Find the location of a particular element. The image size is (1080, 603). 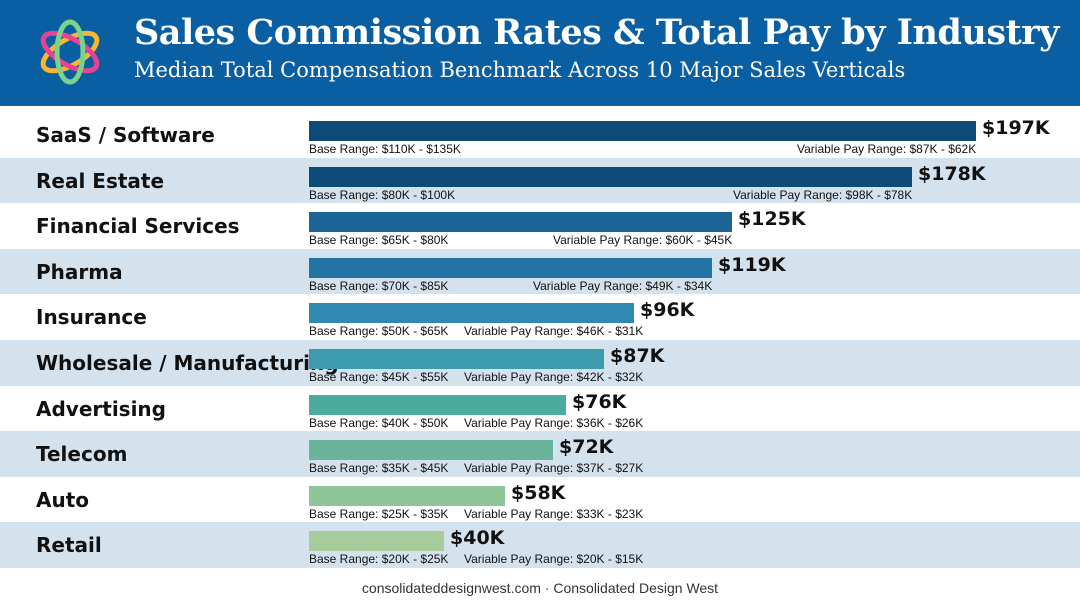

base-range-label: Base Range: $45K - $55K is located at coordinates (379, 376).